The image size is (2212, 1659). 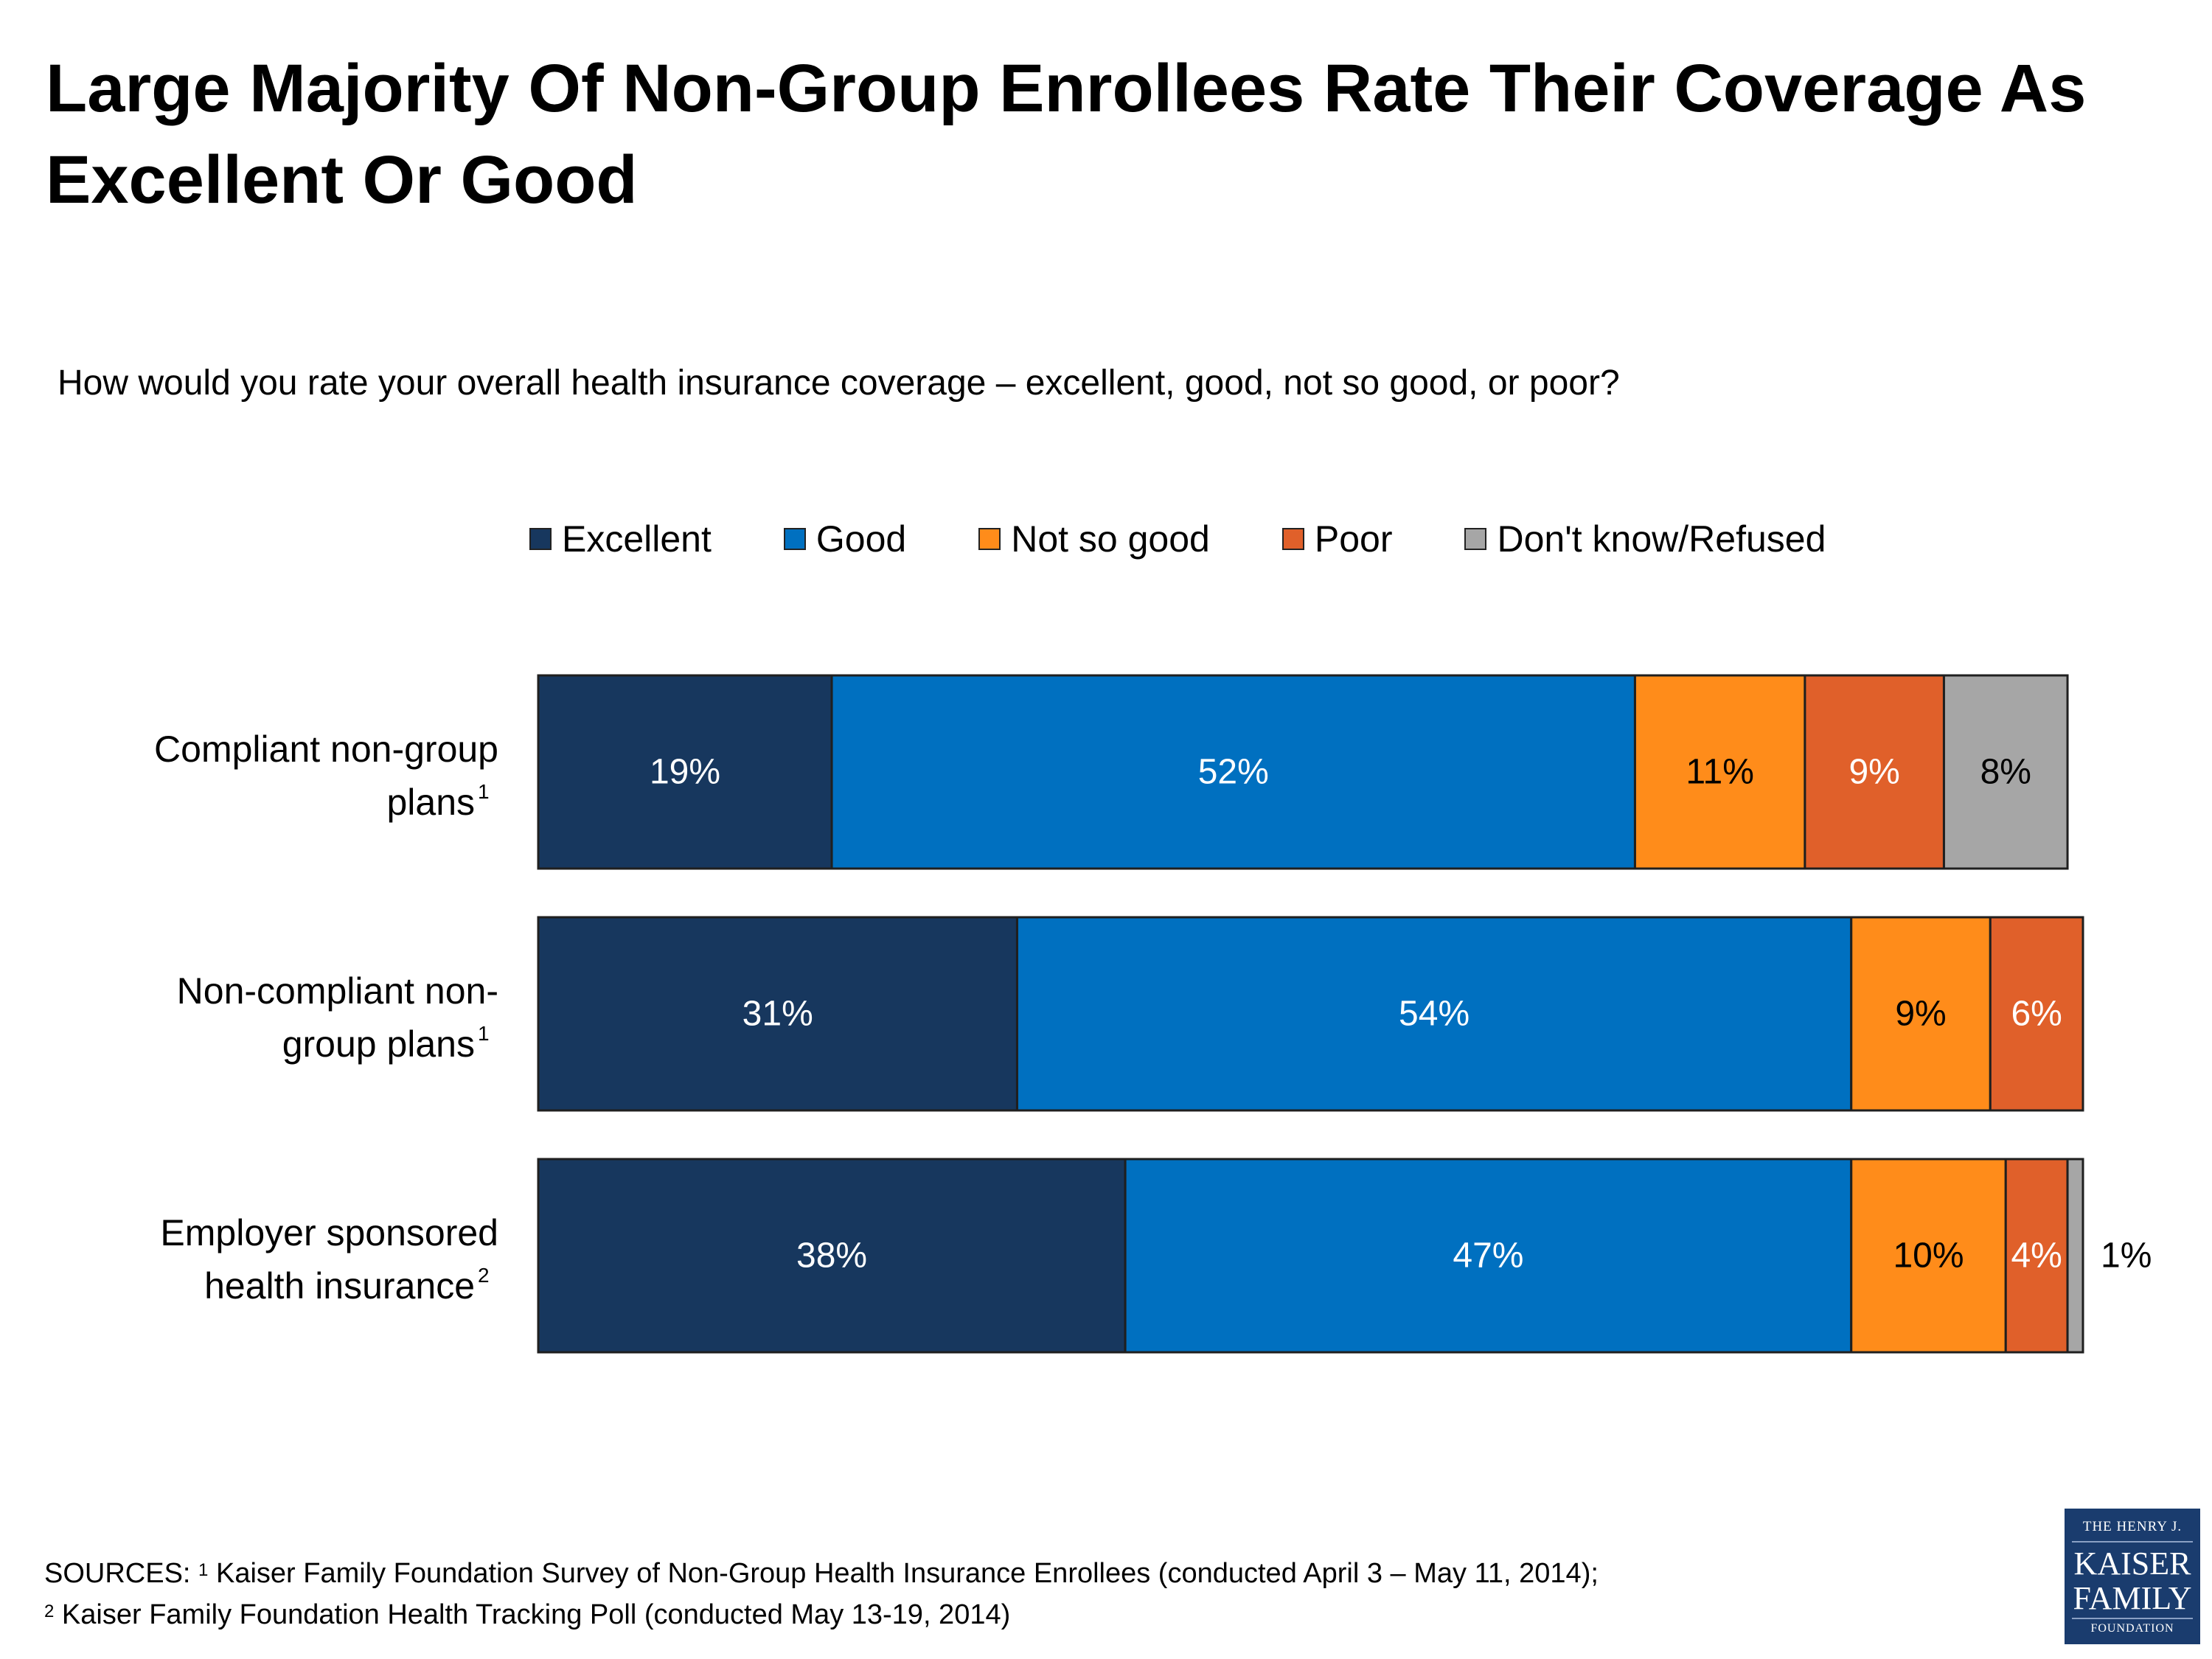 What do you see at coordinates (337, 991) in the screenshot?
I see `category-label-line: Non-compliant non-` at bounding box center [337, 991].